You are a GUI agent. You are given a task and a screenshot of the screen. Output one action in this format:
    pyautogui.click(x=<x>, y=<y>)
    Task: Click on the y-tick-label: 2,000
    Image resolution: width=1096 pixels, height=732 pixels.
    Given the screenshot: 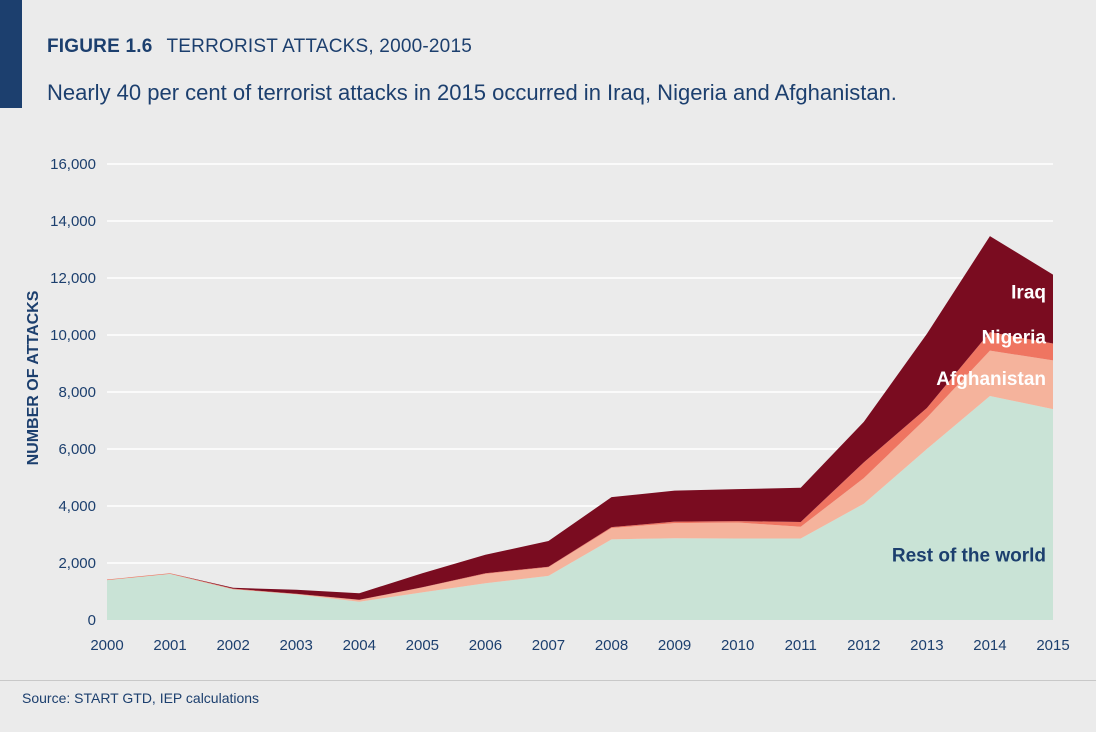 What is the action you would take?
    pyautogui.click(x=77, y=563)
    